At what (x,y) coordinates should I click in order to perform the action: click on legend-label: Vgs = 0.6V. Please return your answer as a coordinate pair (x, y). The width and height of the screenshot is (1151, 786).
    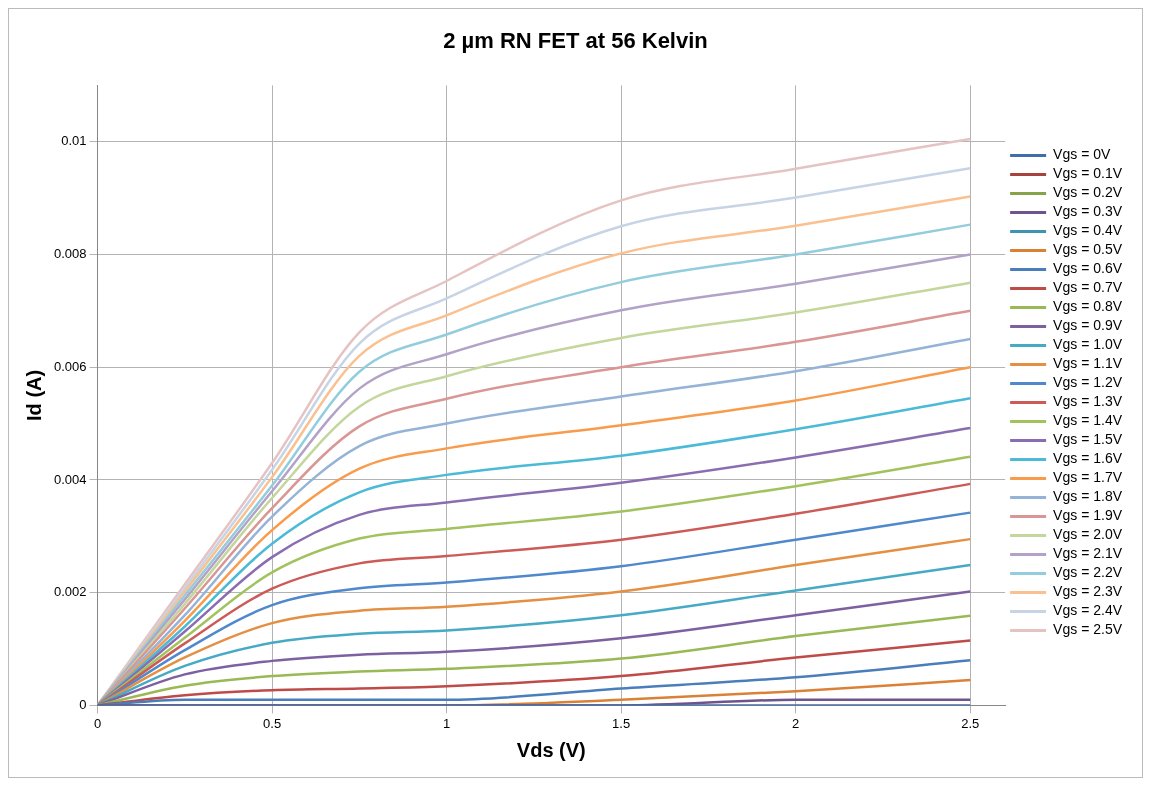
    Looking at the image, I should click on (1088, 268).